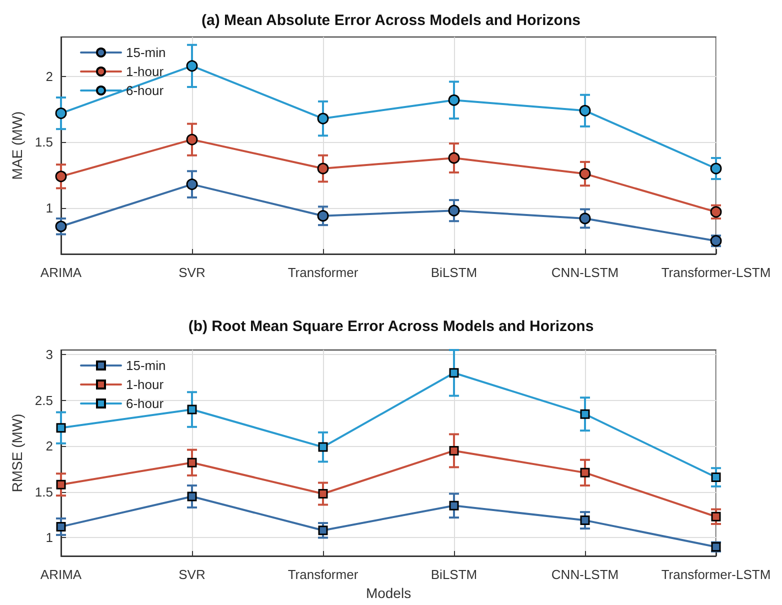  Describe the element at coordinates (17, 145) in the screenshot. I see `y-axis-title: MAE (MW)` at that location.